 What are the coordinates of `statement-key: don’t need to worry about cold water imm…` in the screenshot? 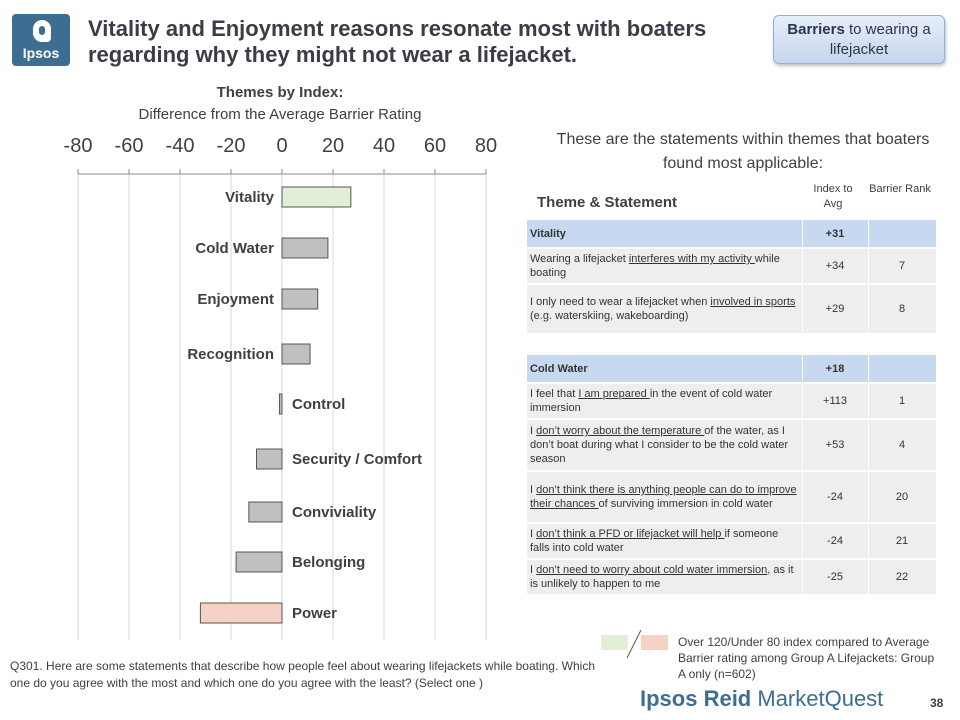 It's located at (652, 570).